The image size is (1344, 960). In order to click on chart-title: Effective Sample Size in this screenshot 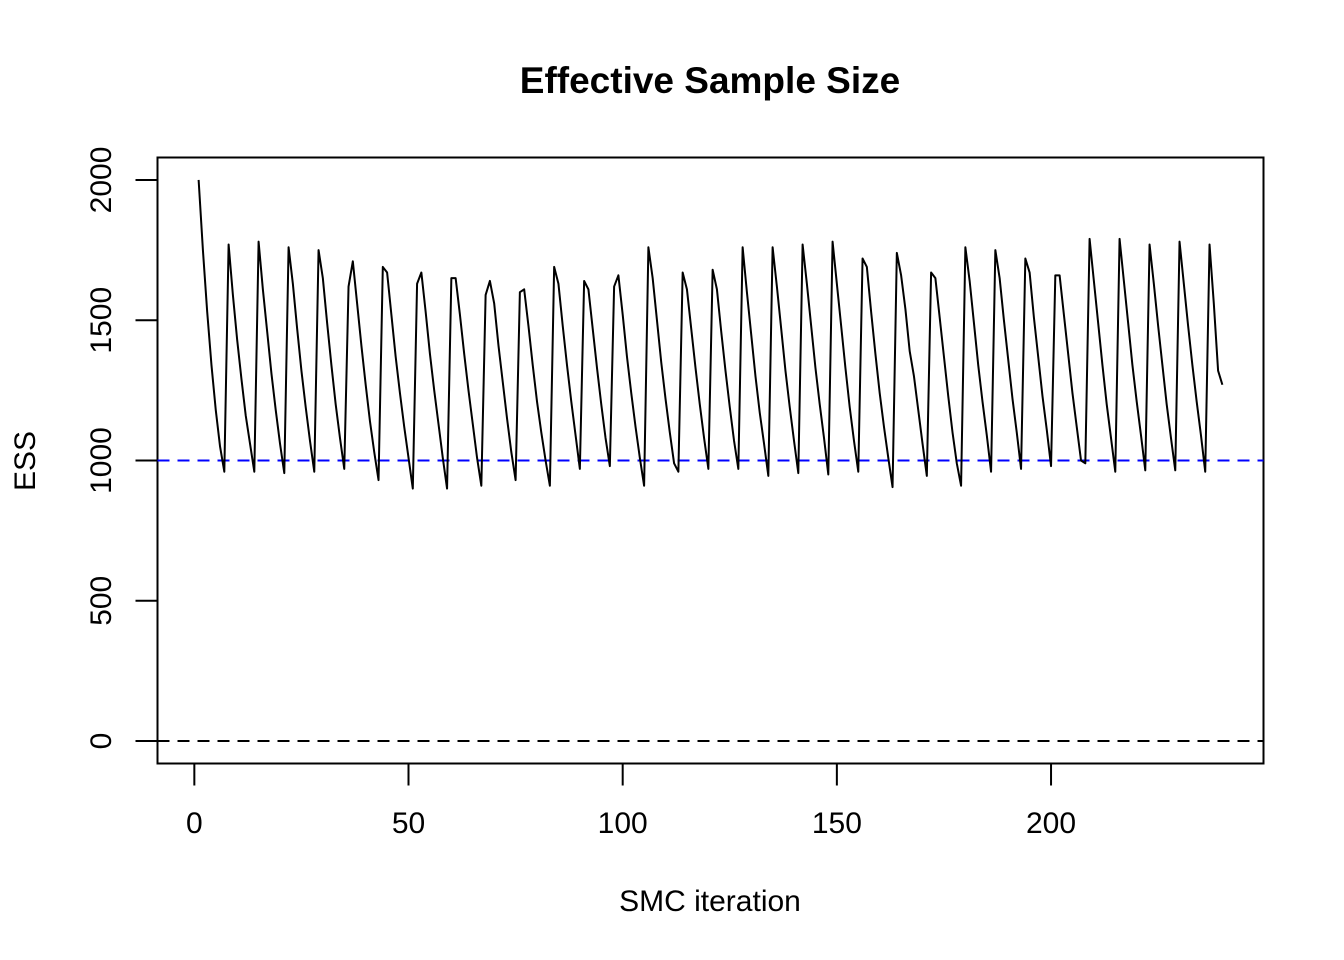, I will do `click(710, 80)`.